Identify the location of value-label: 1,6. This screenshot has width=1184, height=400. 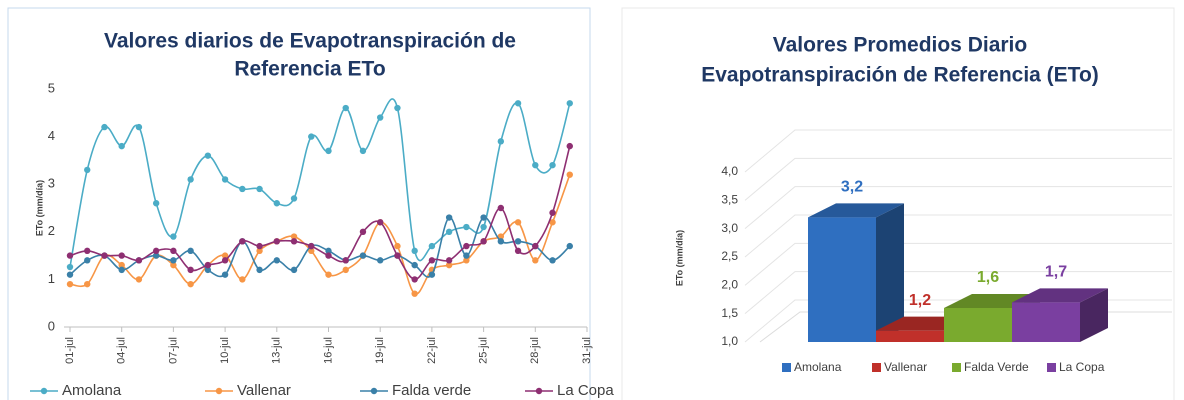
(988, 277).